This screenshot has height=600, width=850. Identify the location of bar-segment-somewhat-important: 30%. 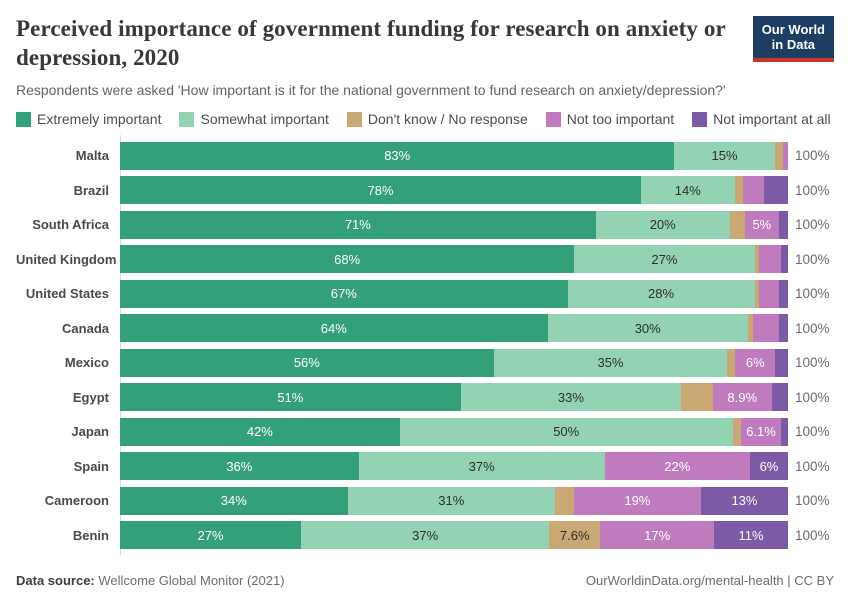
(647, 328).